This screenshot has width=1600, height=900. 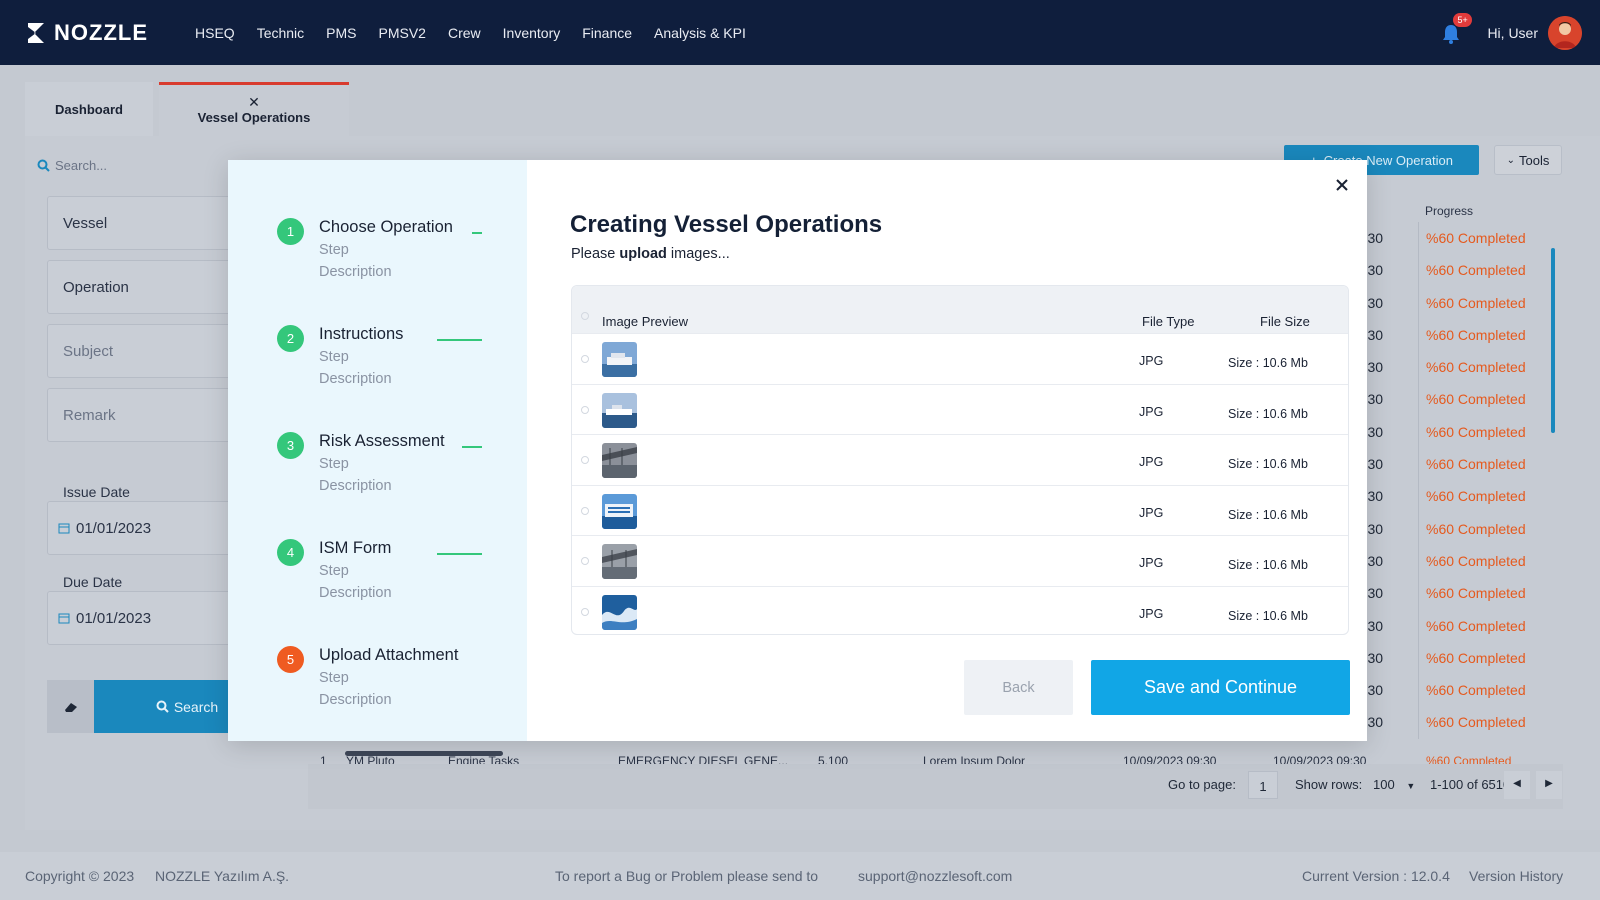 I want to click on next-page-icon: ▶, so click(x=1549, y=785).